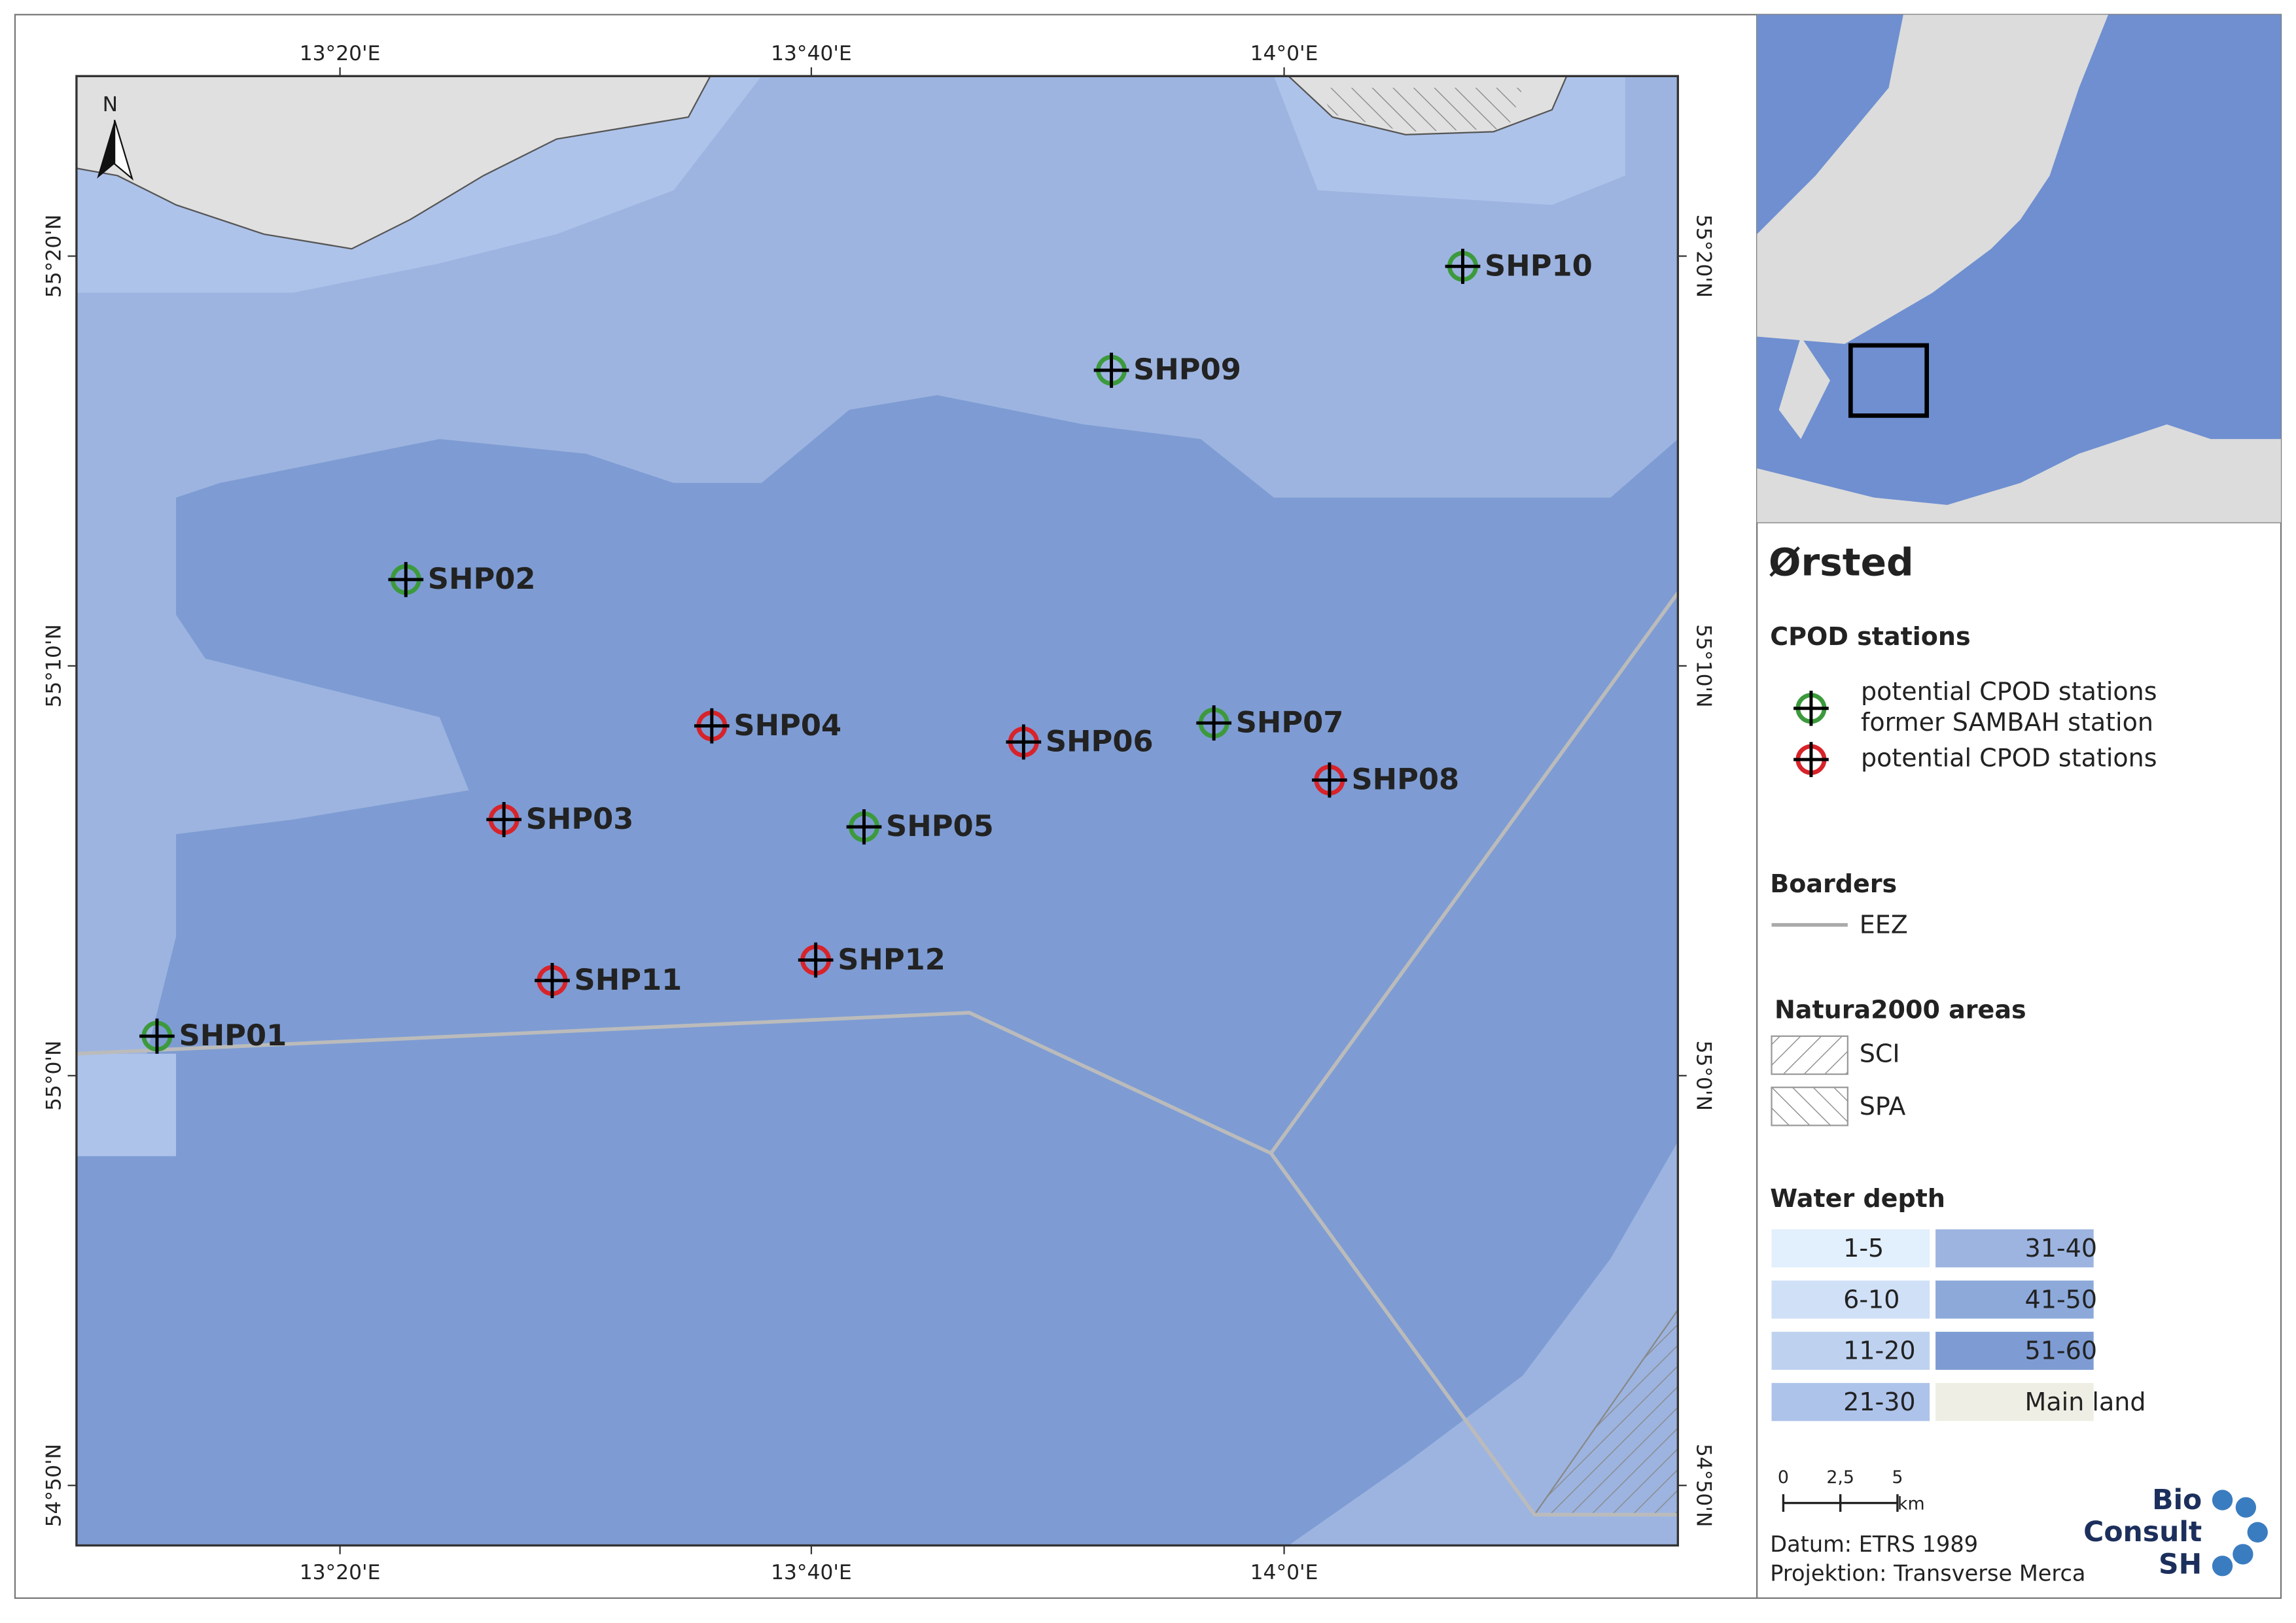  I want to click on scale-label: 2,5, so click(1840, 1478).